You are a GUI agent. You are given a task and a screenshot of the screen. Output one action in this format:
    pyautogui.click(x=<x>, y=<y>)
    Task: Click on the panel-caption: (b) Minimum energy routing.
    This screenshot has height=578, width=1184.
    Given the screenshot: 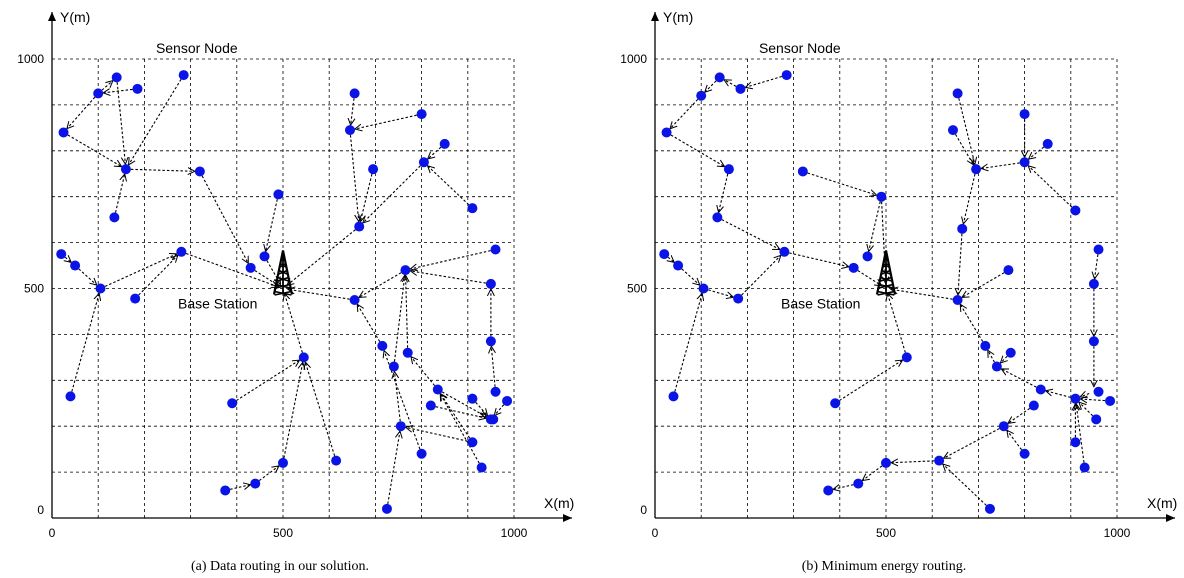 What is the action you would take?
    pyautogui.click(x=884, y=566)
    